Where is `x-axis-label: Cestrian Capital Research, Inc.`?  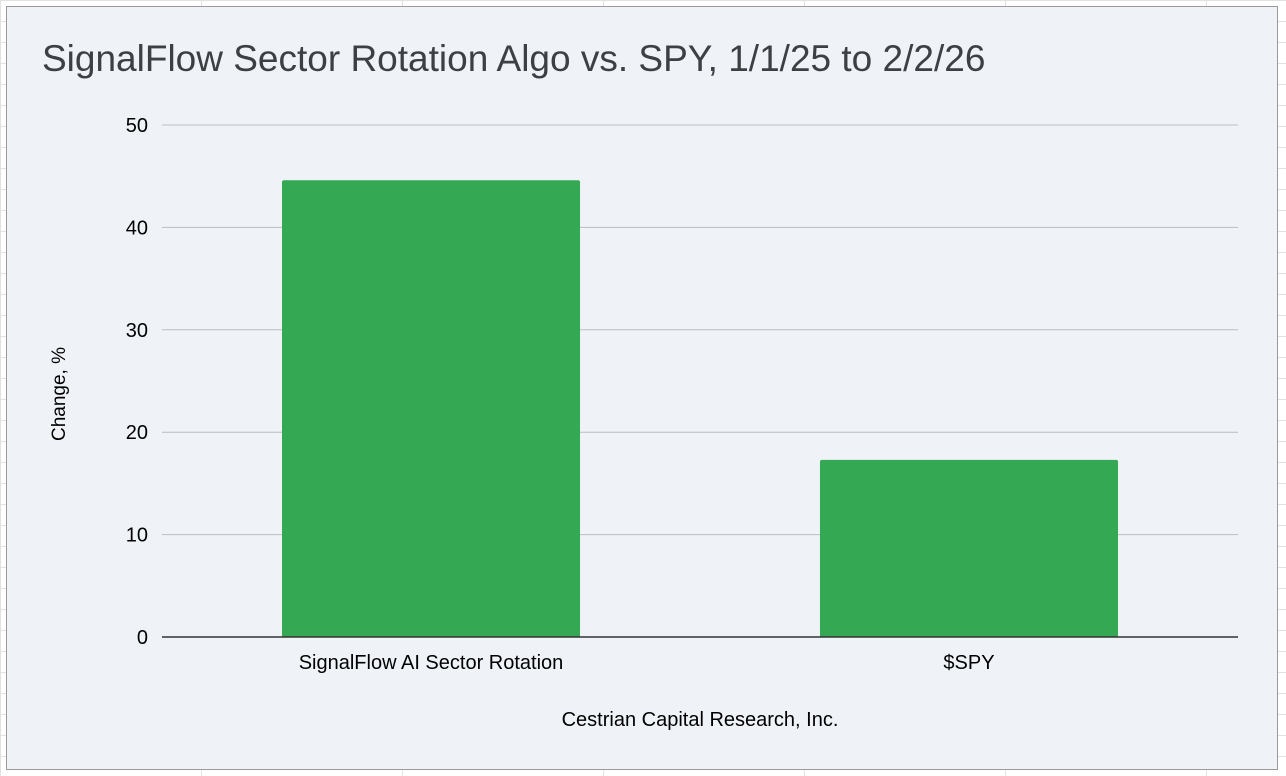 x-axis-label: Cestrian Capital Research, Inc. is located at coordinates (700, 720).